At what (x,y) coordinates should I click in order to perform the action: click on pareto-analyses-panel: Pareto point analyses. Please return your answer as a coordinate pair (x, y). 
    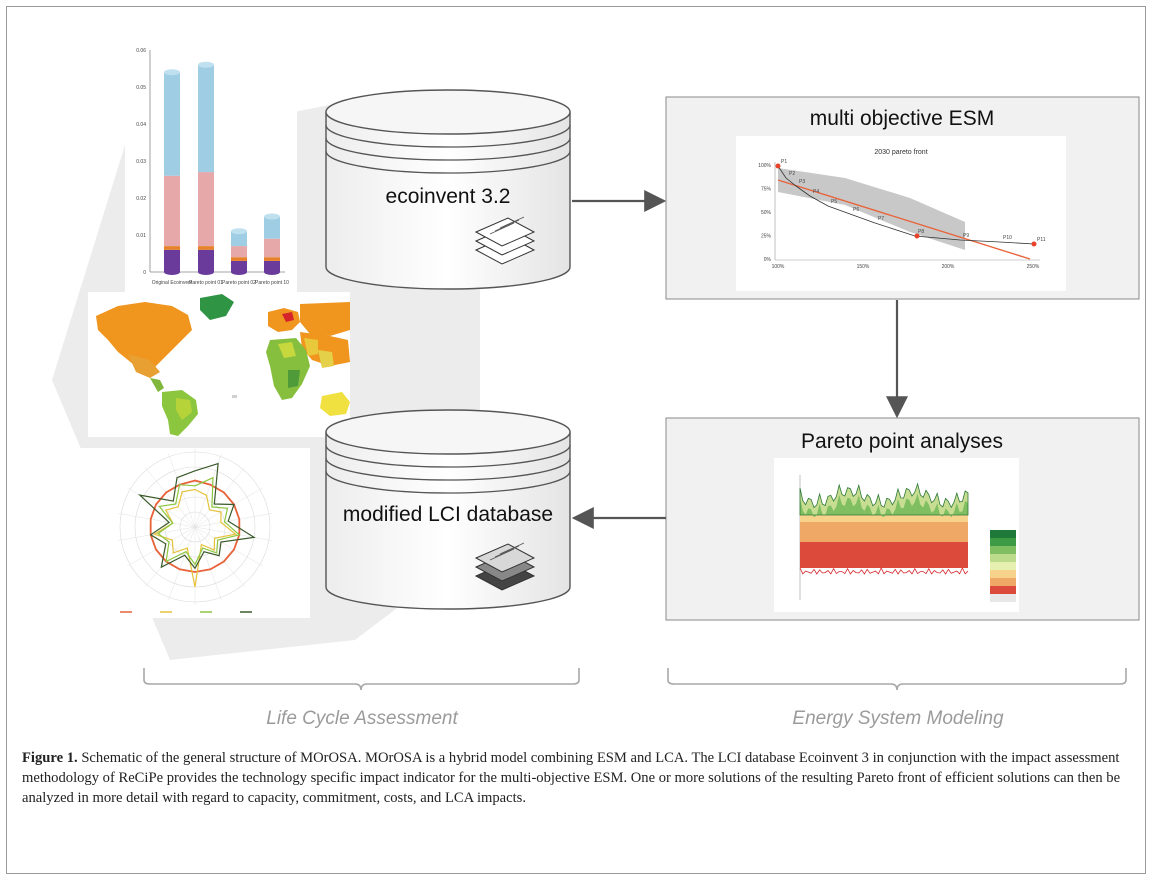
    Looking at the image, I should click on (902, 519).